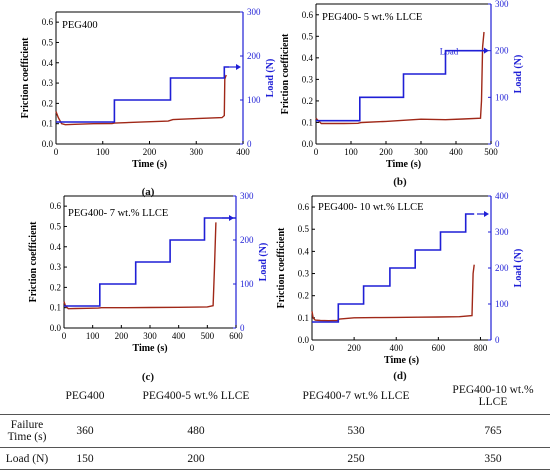  Describe the element at coordinates (195, 431) in the screenshot. I see `table-cell: 480` at that location.